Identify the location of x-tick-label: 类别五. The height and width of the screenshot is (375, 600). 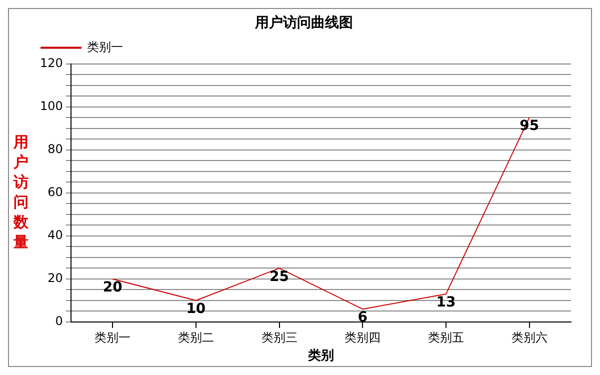
(446, 337).